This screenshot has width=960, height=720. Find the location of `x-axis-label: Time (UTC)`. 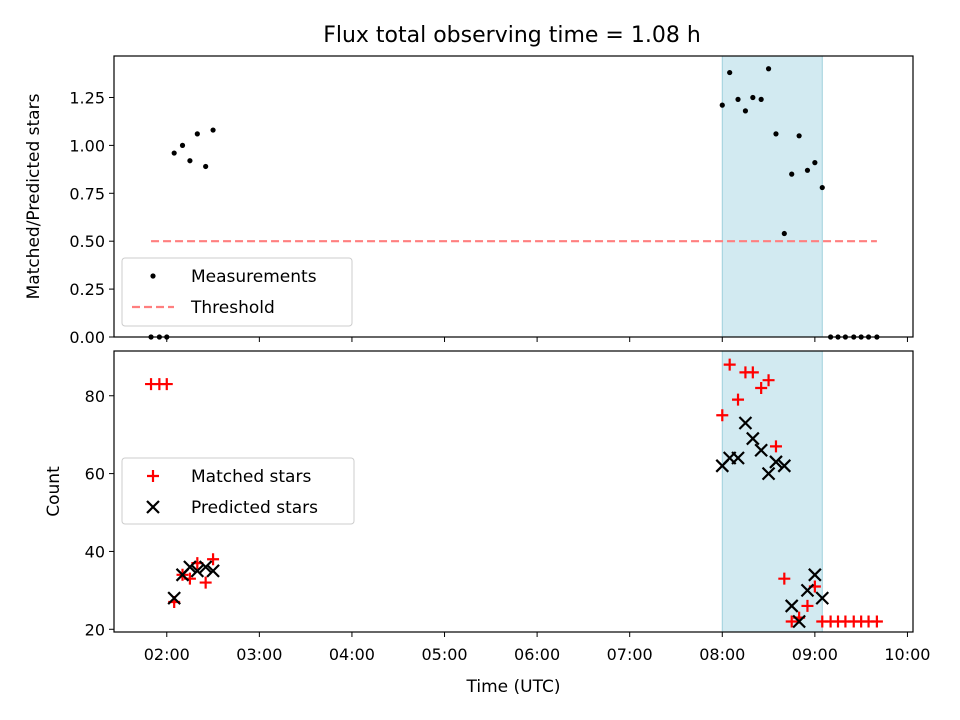

x-axis-label: Time (UTC) is located at coordinates (513, 687).